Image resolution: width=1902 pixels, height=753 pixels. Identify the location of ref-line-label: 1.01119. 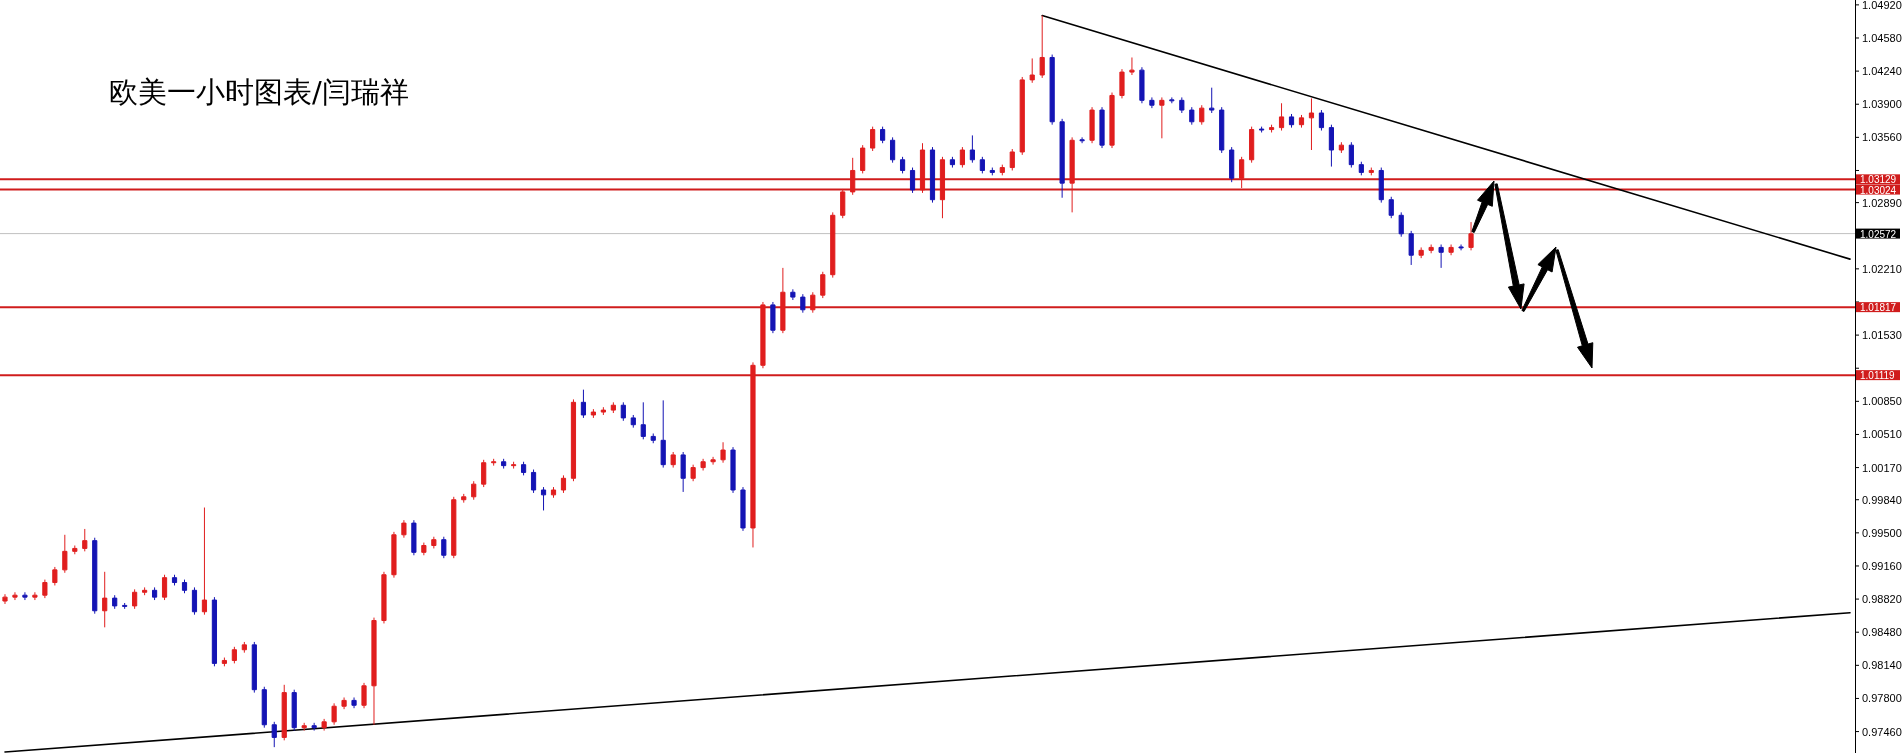
(1878, 376).